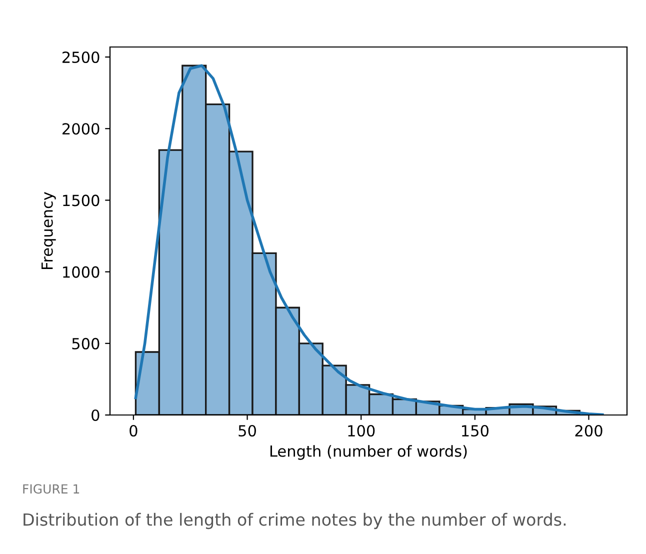 The width and height of the screenshot is (646, 554). I want to click on x-axis-title: Length (number of words), so click(368, 452).